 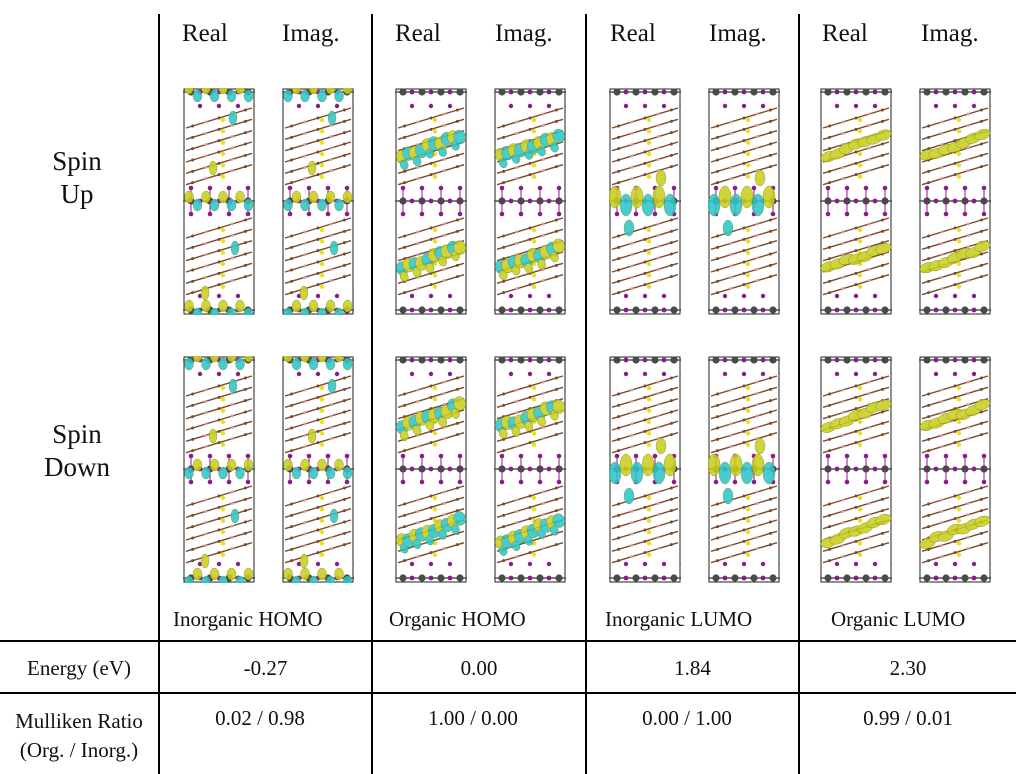 I want to click on structure-panel-orbital-2-imag-spin-down, so click(x=530, y=469).